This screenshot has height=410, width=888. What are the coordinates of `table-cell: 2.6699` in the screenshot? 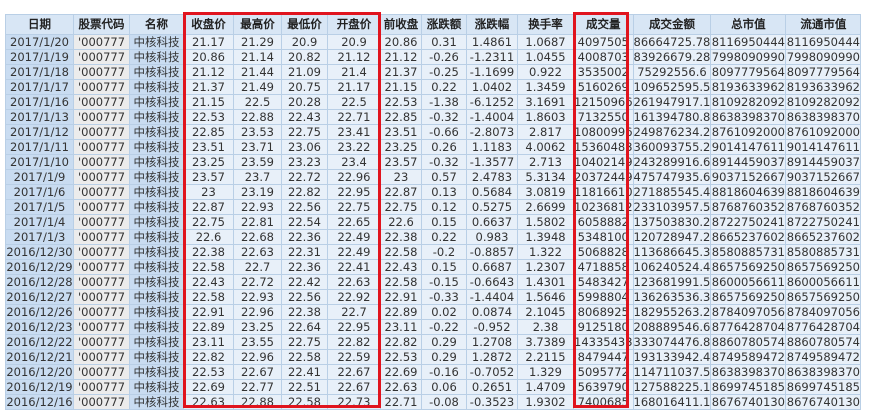 It's located at (545, 207).